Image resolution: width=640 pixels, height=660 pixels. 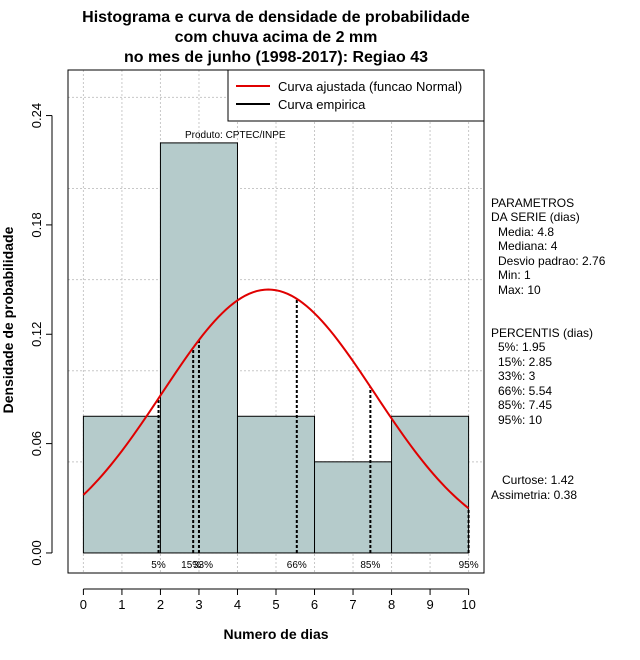 I want to click on percentil-15: 15%: 2.85, so click(x=525, y=362).